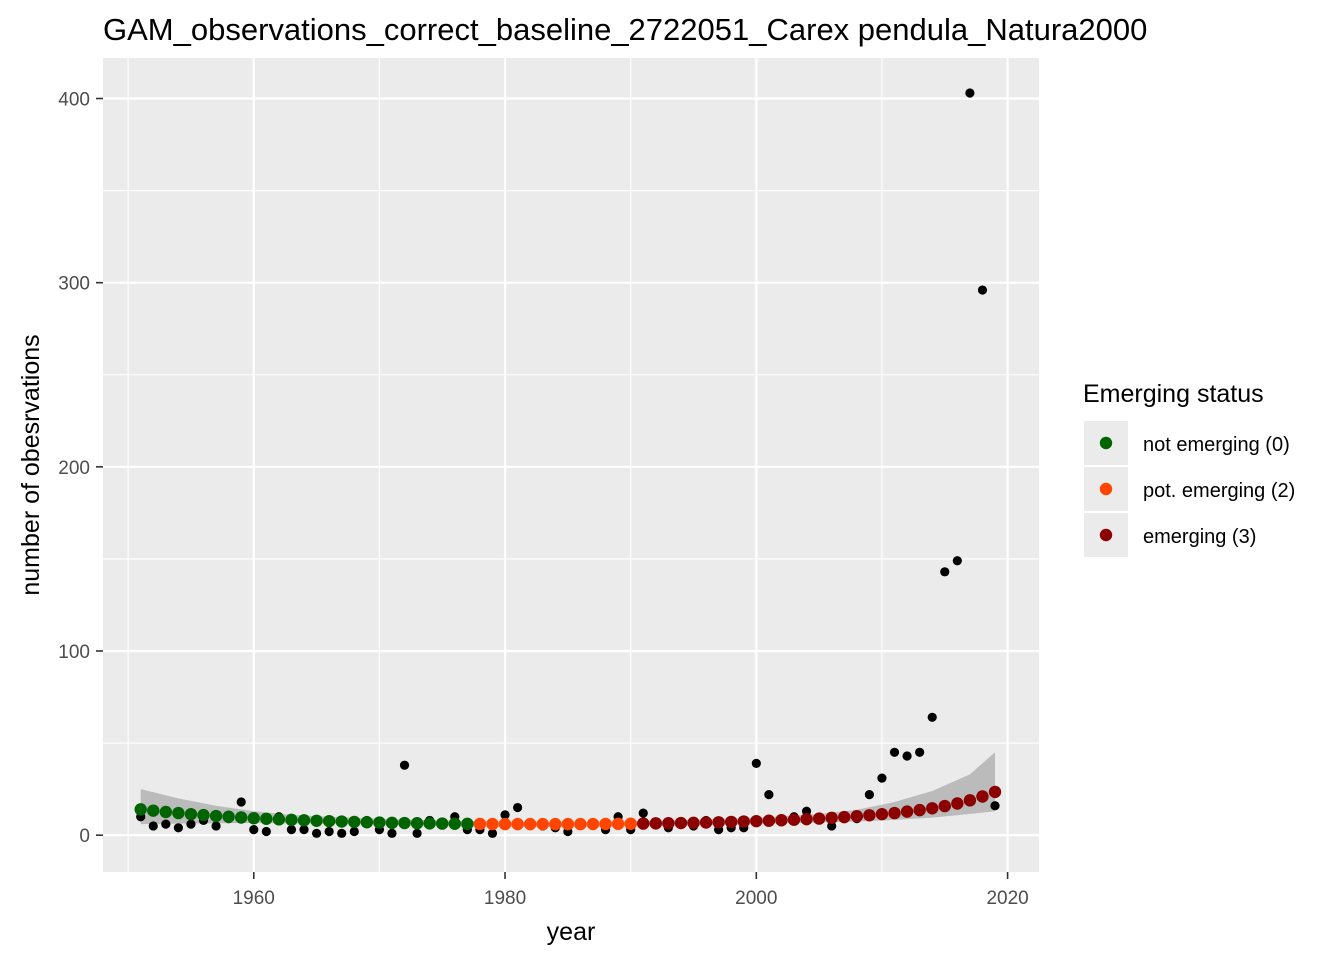 The width and height of the screenshot is (1344, 960). Describe the element at coordinates (571, 932) in the screenshot. I see `x-axis-title: year` at that location.